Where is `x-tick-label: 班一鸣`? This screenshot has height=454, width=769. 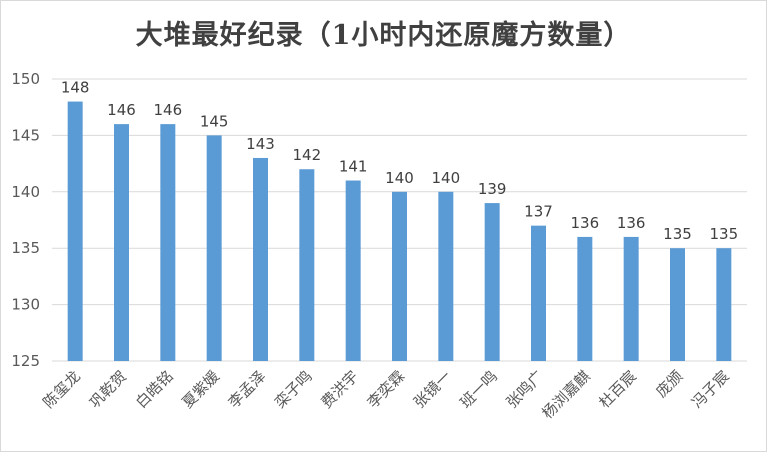
x-tick-label: 班一鸣 is located at coordinates (478, 389).